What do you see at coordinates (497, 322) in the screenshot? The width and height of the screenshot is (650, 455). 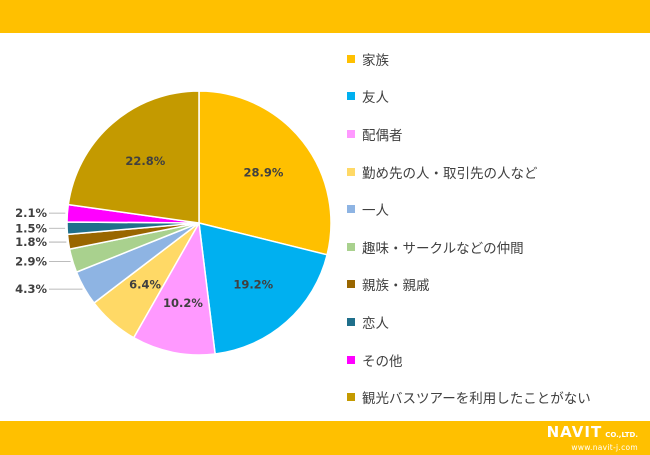 I see `legend-item-7: 恋人` at bounding box center [497, 322].